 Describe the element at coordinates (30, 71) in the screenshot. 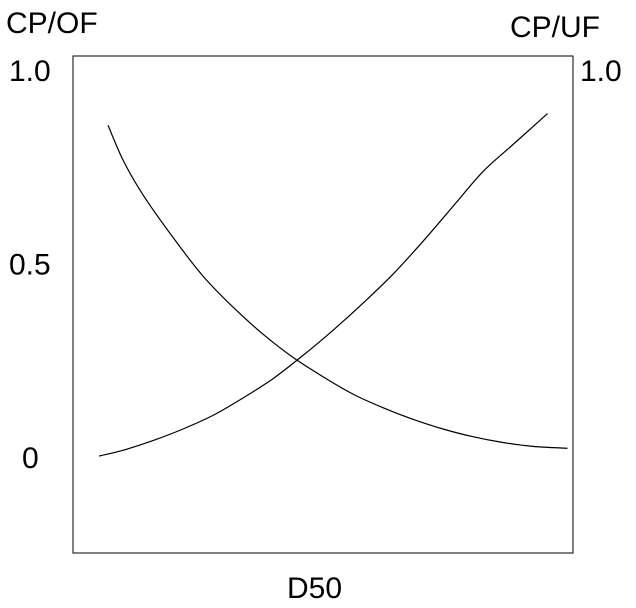

I see `y-left-tick-label: 1.0` at that location.